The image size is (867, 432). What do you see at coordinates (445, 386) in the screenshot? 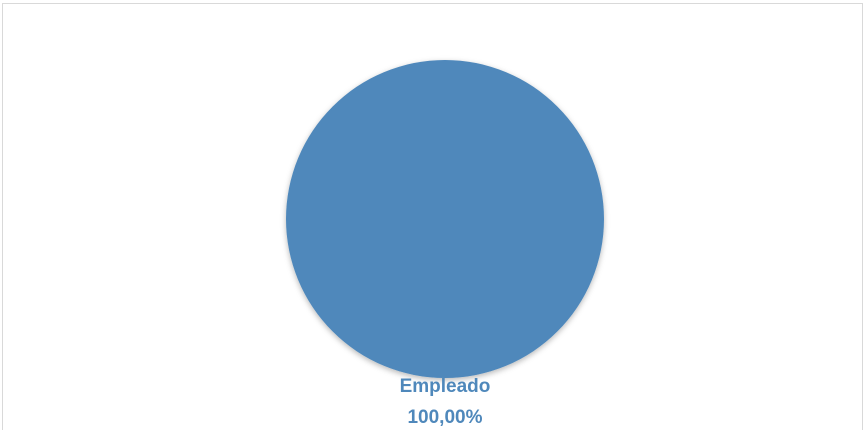
I see `data-label-category: Empleado` at bounding box center [445, 386].